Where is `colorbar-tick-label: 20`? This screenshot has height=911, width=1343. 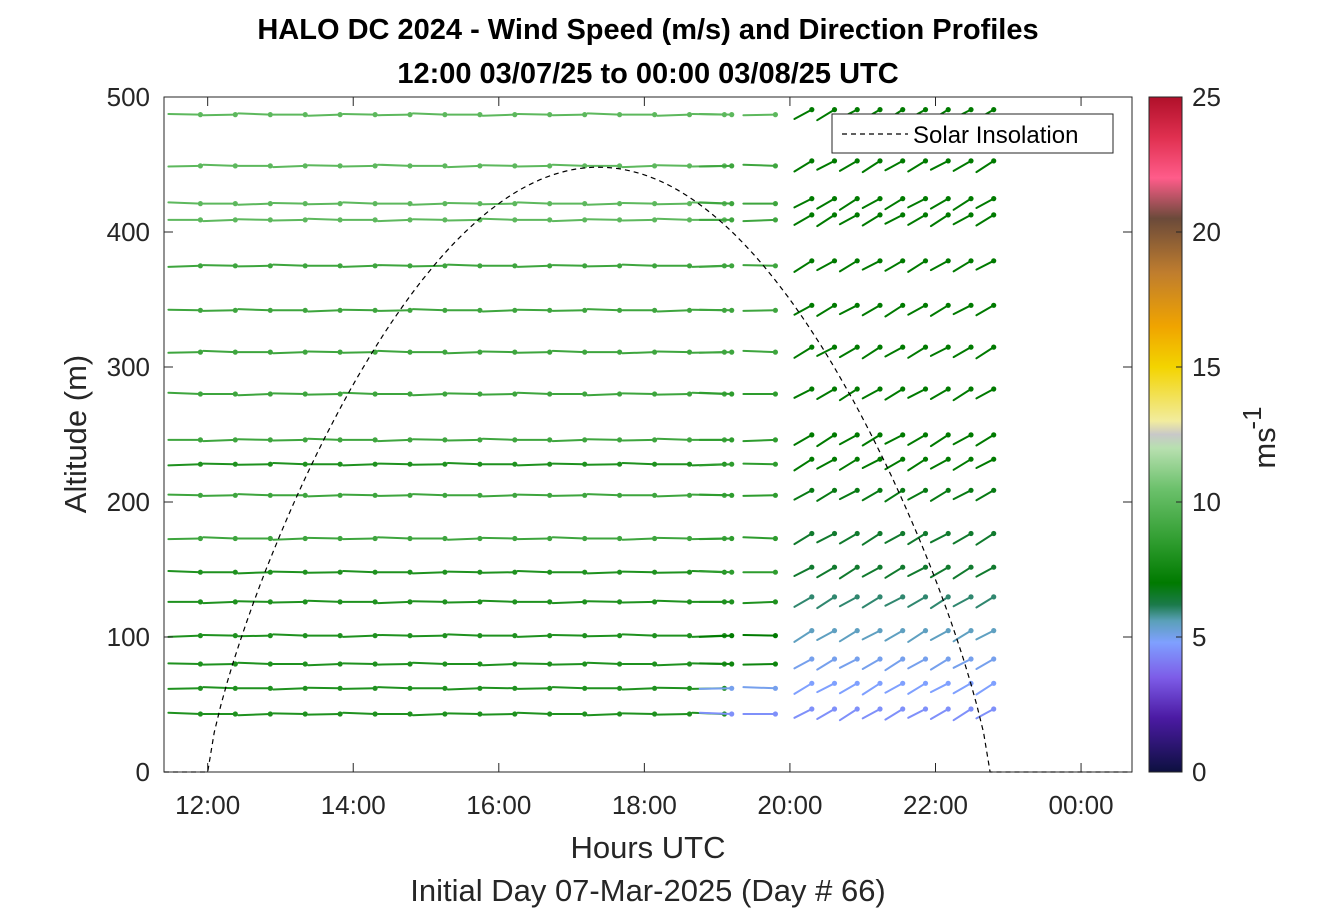
colorbar-tick-label: 20 is located at coordinates (1206, 232).